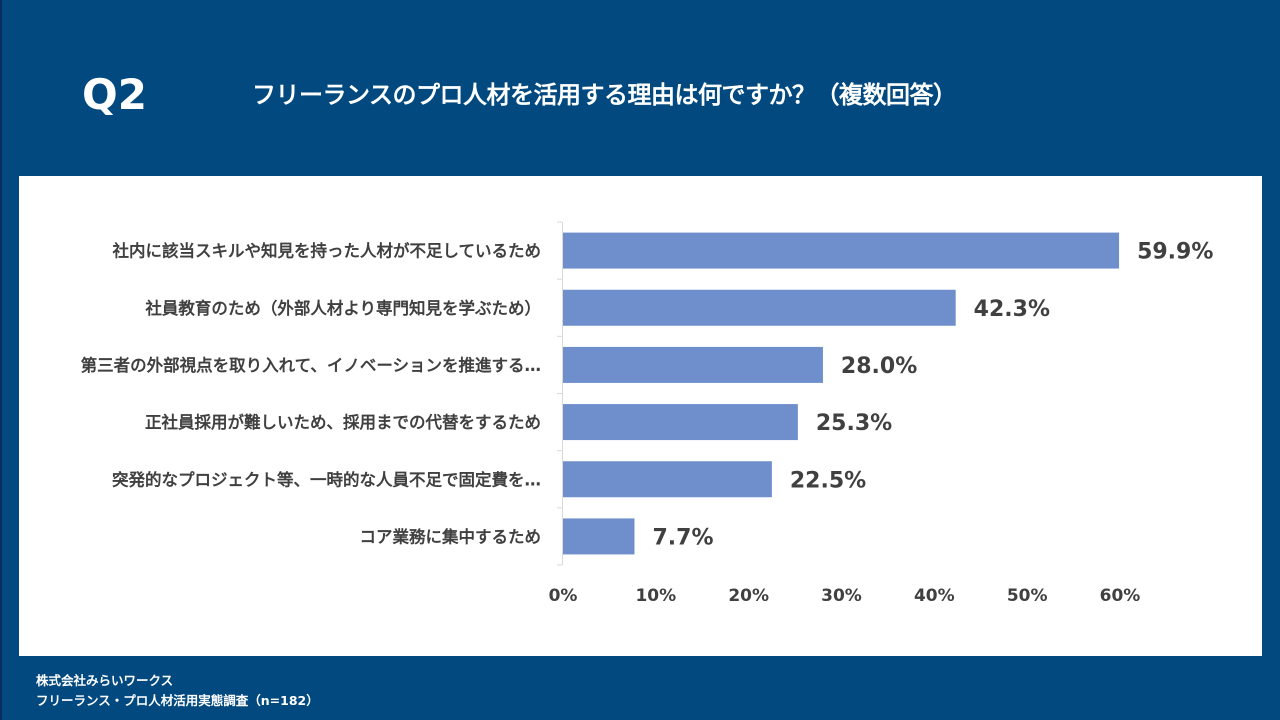 This screenshot has width=1280, height=720. Describe the element at coordinates (114, 94) in the screenshot. I see `question-number: Q2` at that location.